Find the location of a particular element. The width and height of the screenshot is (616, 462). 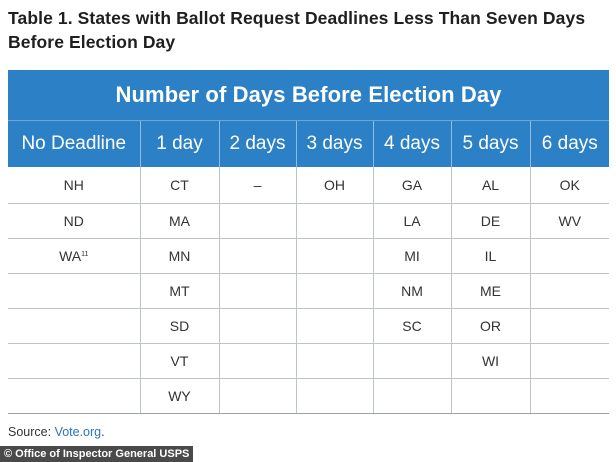

table-row: WY is located at coordinates (309, 396).